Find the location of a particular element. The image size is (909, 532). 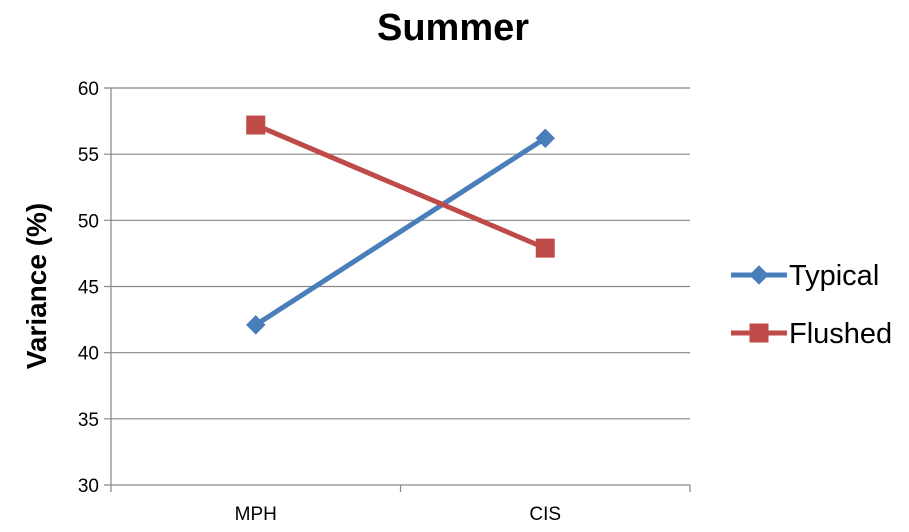

y-tick-label: 45 is located at coordinates (88, 288).